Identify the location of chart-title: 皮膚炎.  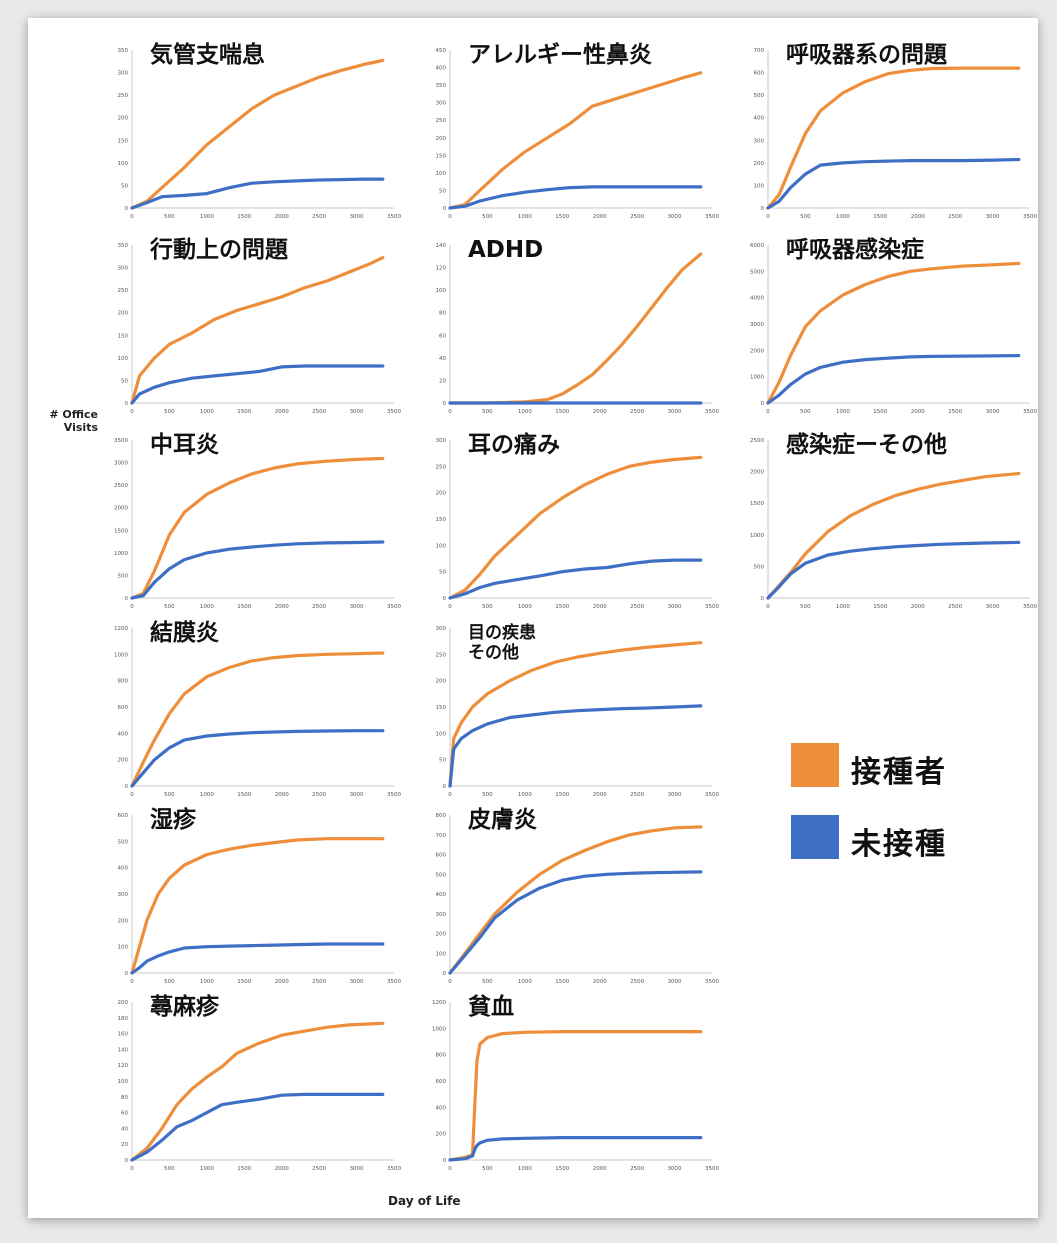
(502, 820).